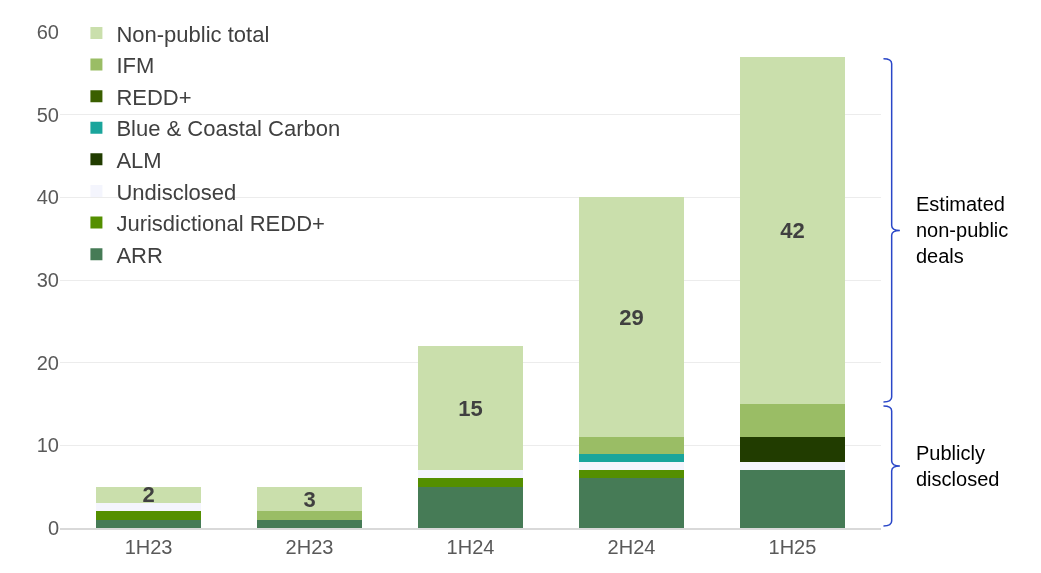  I want to click on legend-label: Undisclosed, so click(176, 192).